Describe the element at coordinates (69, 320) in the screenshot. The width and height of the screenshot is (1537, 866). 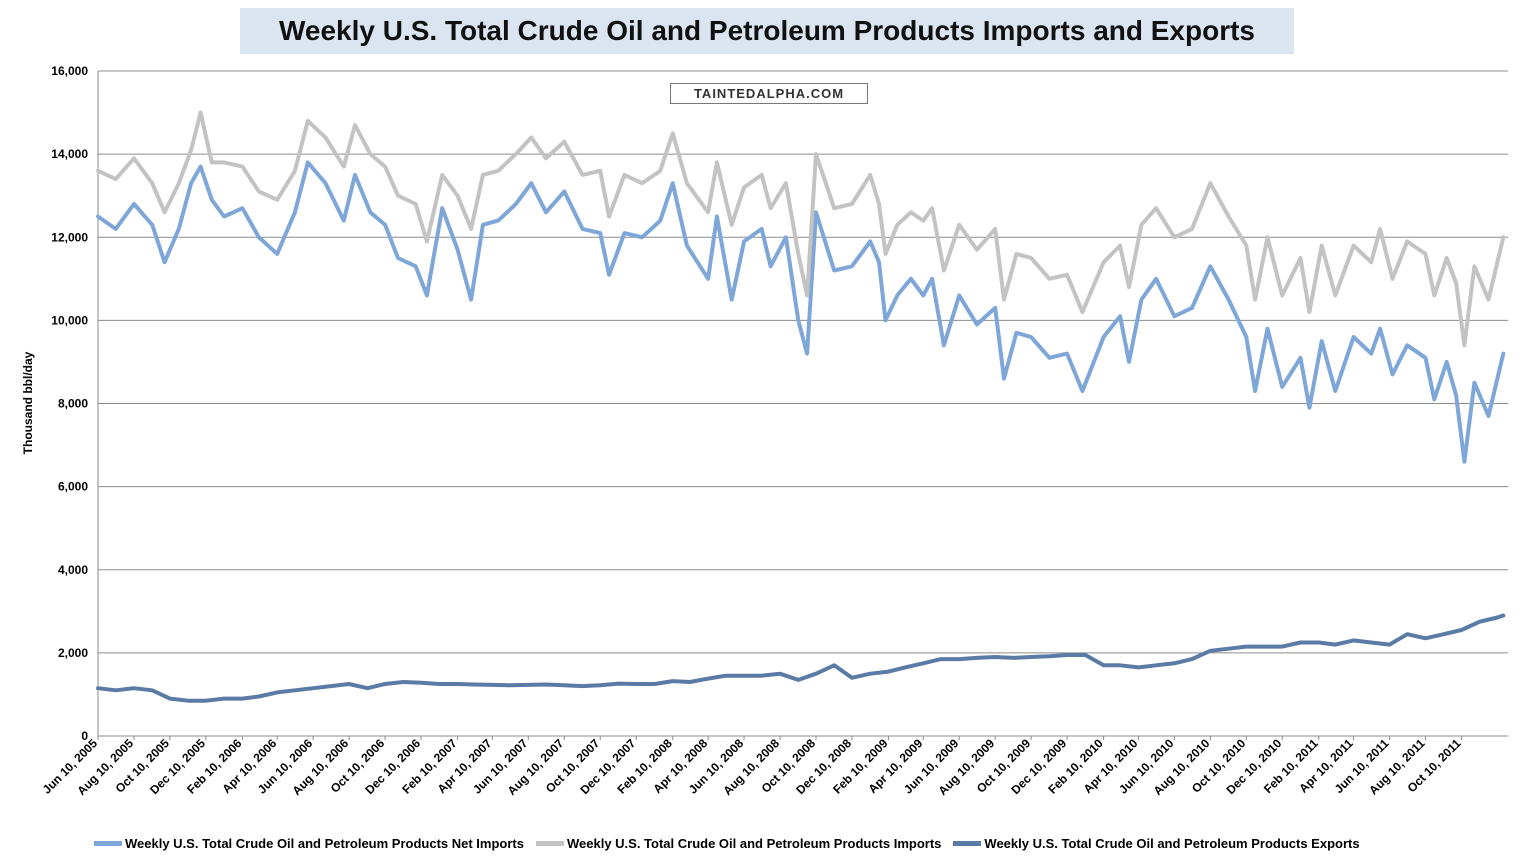
I see `y-tick-label: 10,000` at that location.